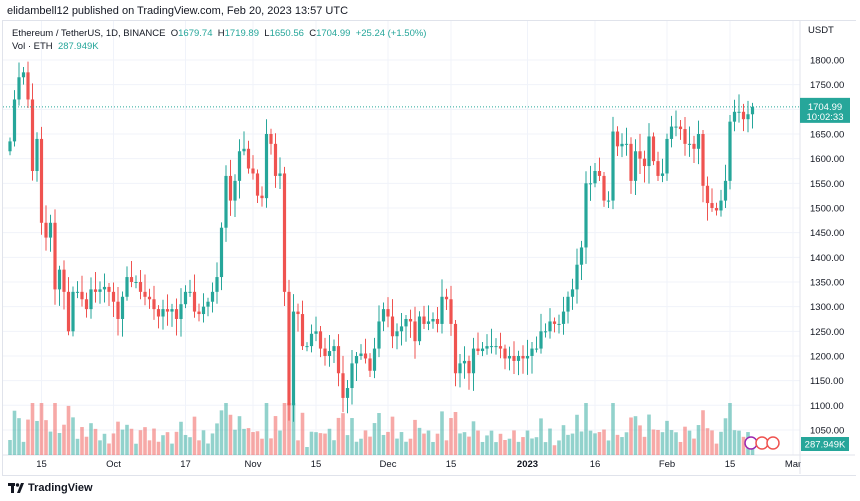 The height and width of the screenshot is (501, 860). I want to click on change-value: +25.24 (+1.50%), so click(391, 33).